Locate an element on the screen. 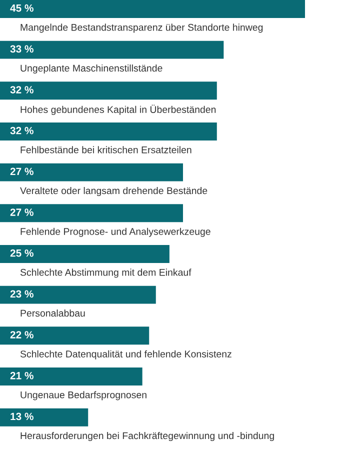 The width and height of the screenshot is (350, 450). y-tick-label: Schlechte Abstimmung mit dem Einkauf is located at coordinates (106, 273).